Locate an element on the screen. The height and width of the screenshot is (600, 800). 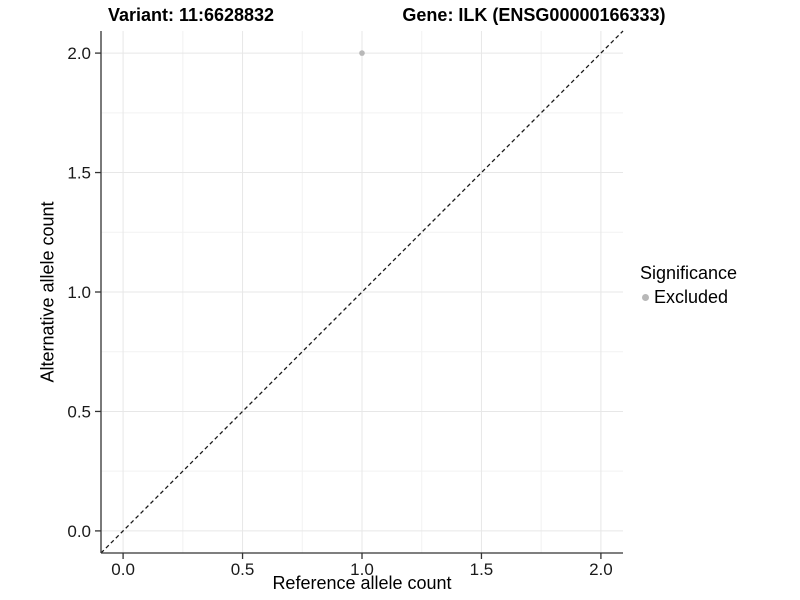
x-tick-label: 0.0 is located at coordinates (123, 569).